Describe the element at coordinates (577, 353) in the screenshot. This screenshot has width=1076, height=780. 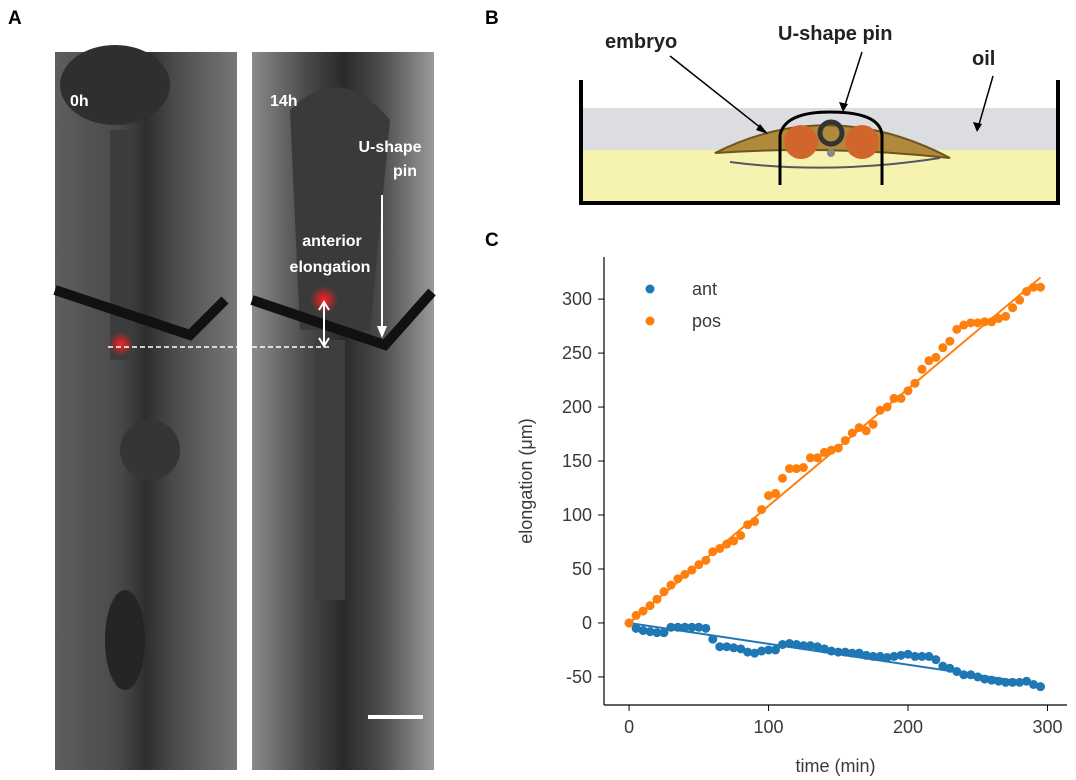
I see `y-tick-label: 250` at that location.